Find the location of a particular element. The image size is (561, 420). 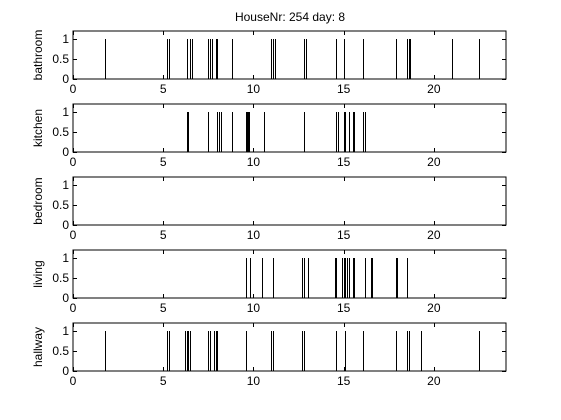

subplot-kitchen: 0 5 10 15 20 0 0.5 1 kitchen is located at coordinates (269, 136).